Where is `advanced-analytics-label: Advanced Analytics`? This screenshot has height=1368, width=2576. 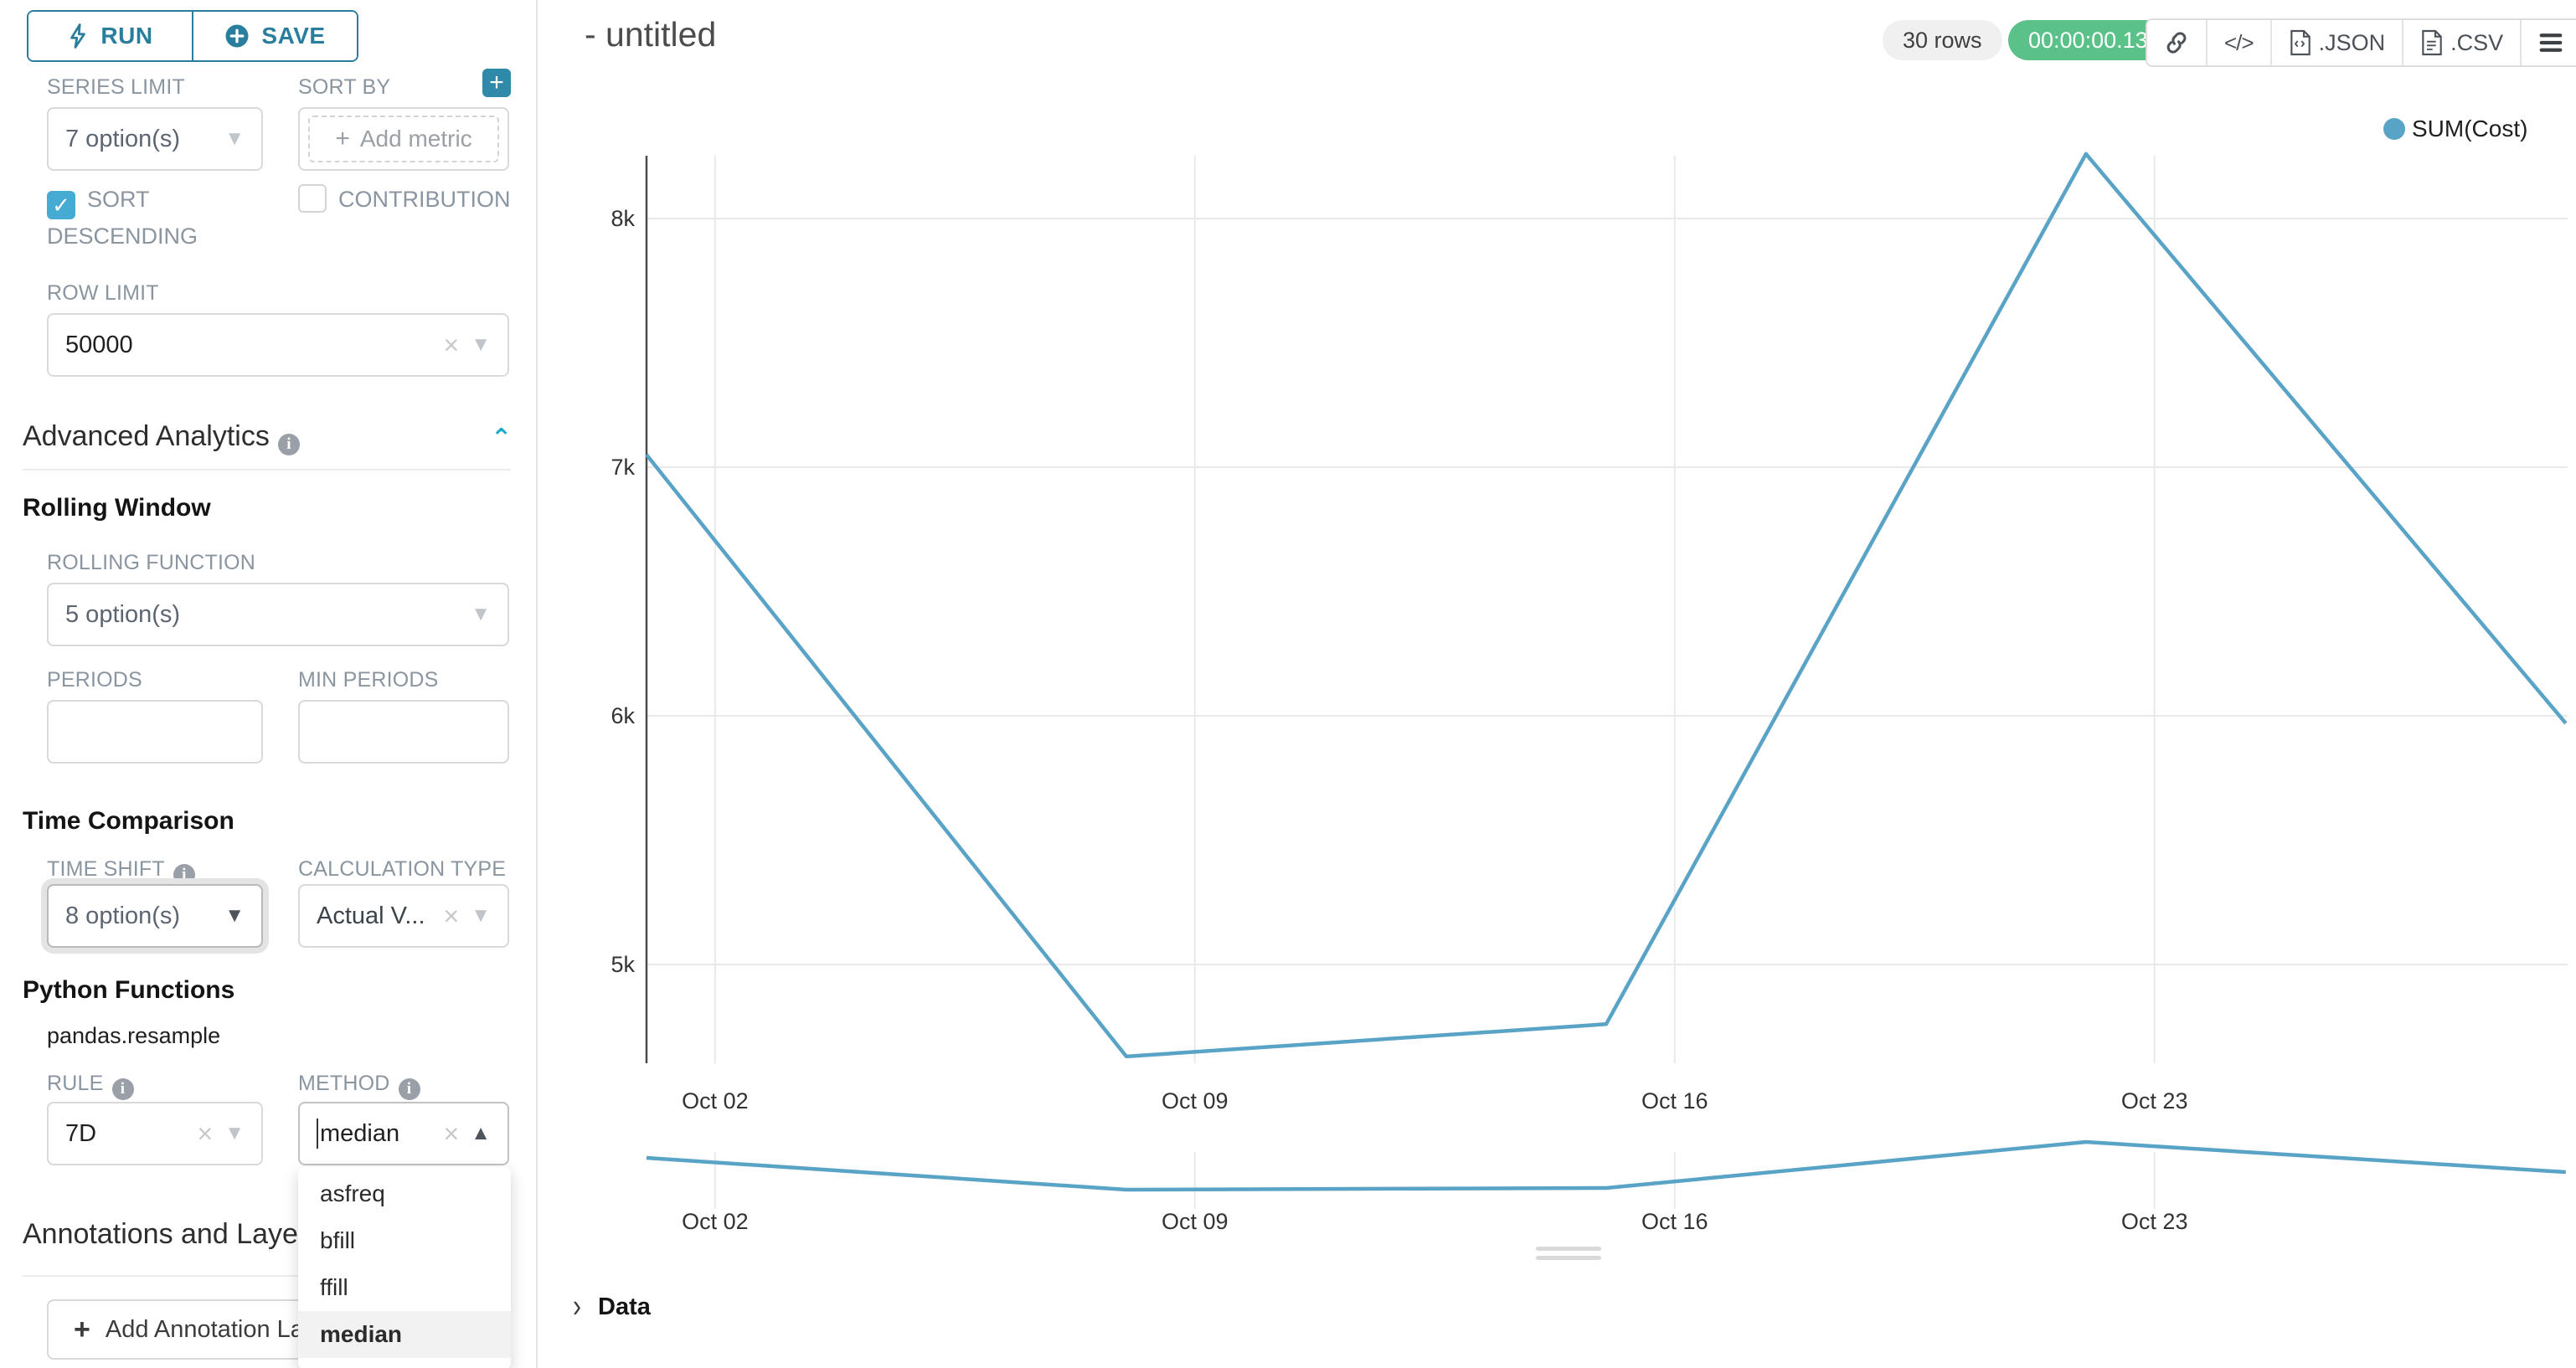
advanced-analytics-label: Advanced Analytics is located at coordinates (146, 436).